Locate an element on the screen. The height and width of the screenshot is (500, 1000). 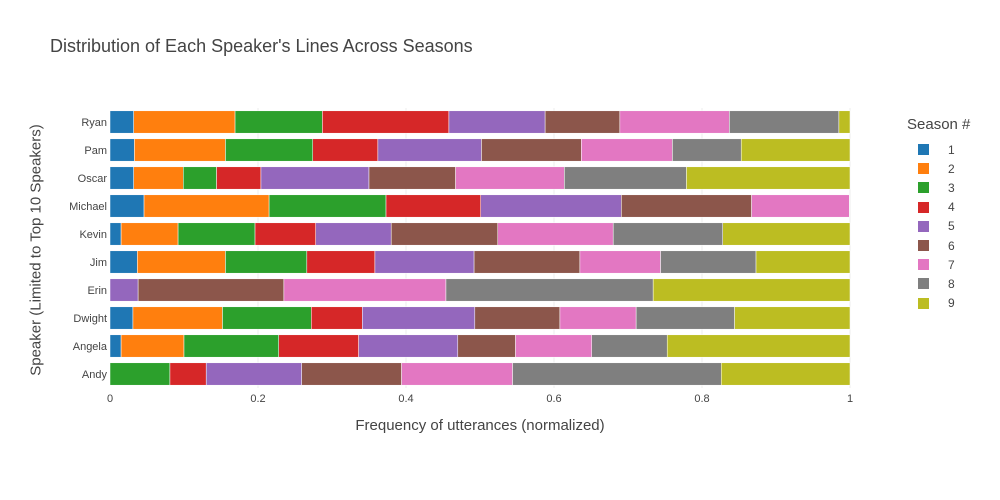
x-tick-label: 0.6 is located at coordinates (553, 399).